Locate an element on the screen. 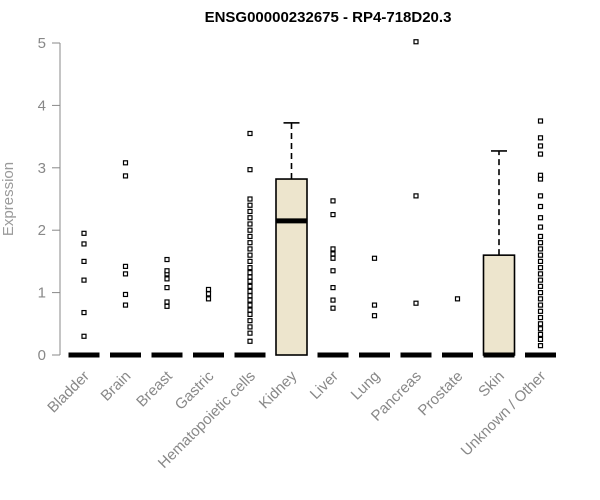  x-tick-label: Lung is located at coordinates (366, 386).